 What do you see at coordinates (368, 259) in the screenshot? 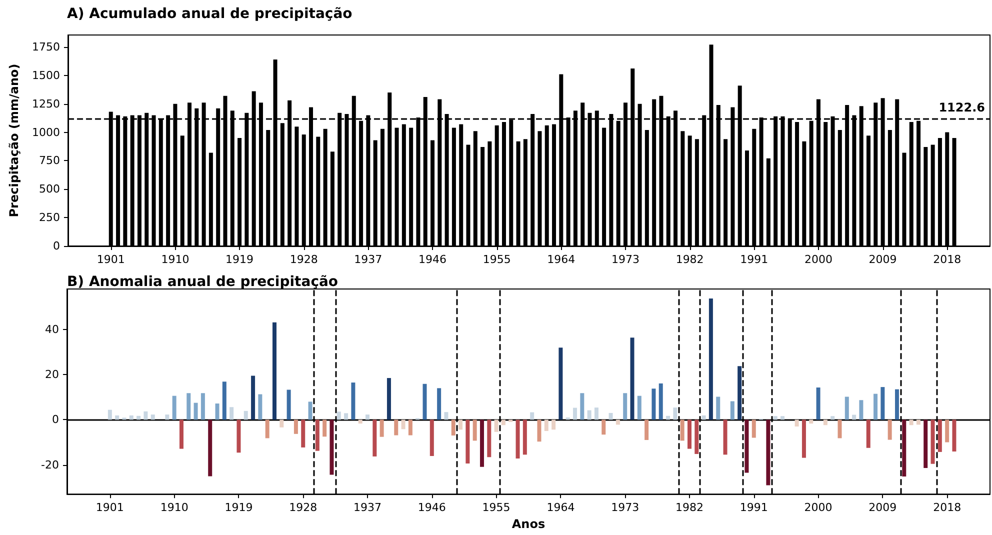
I see `x-tick-label: 1937` at bounding box center [368, 259].